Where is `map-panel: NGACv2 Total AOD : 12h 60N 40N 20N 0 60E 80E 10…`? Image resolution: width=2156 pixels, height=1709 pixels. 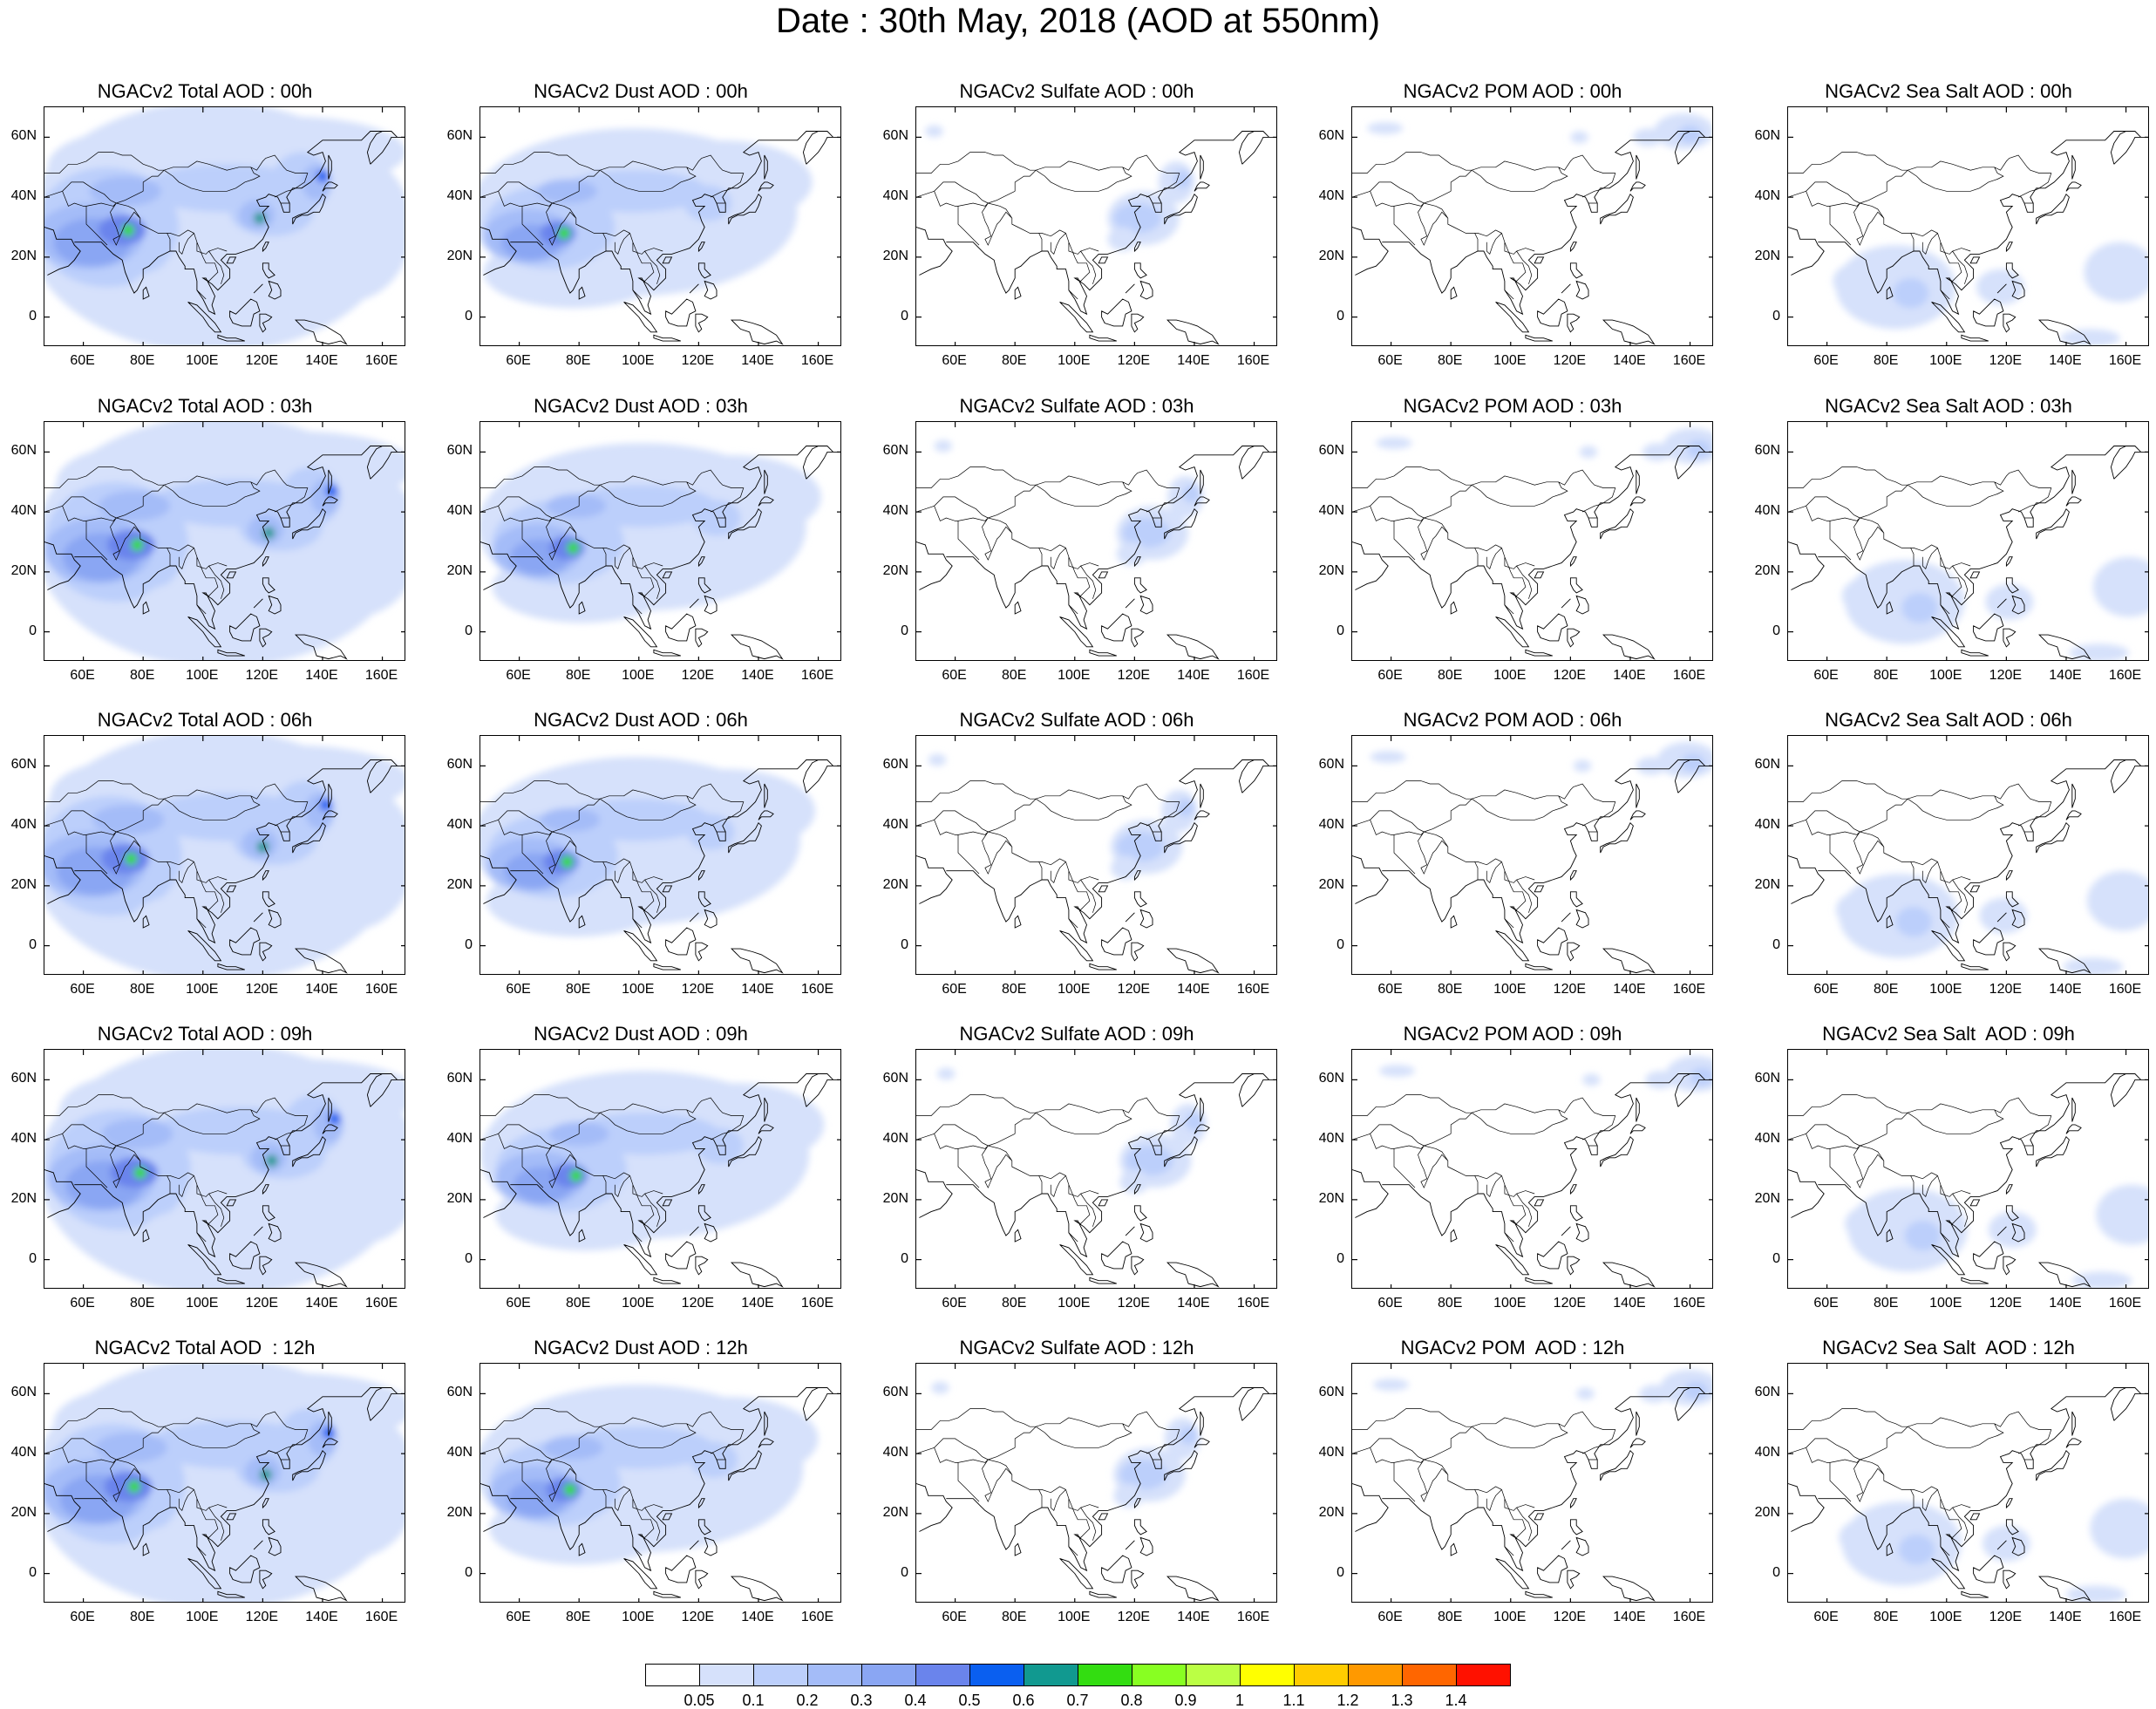
map-panel: NGACv2 Total AOD : 12h 60N 40N 20N 0 60E 80E 10… is located at coordinates (205, 1487).